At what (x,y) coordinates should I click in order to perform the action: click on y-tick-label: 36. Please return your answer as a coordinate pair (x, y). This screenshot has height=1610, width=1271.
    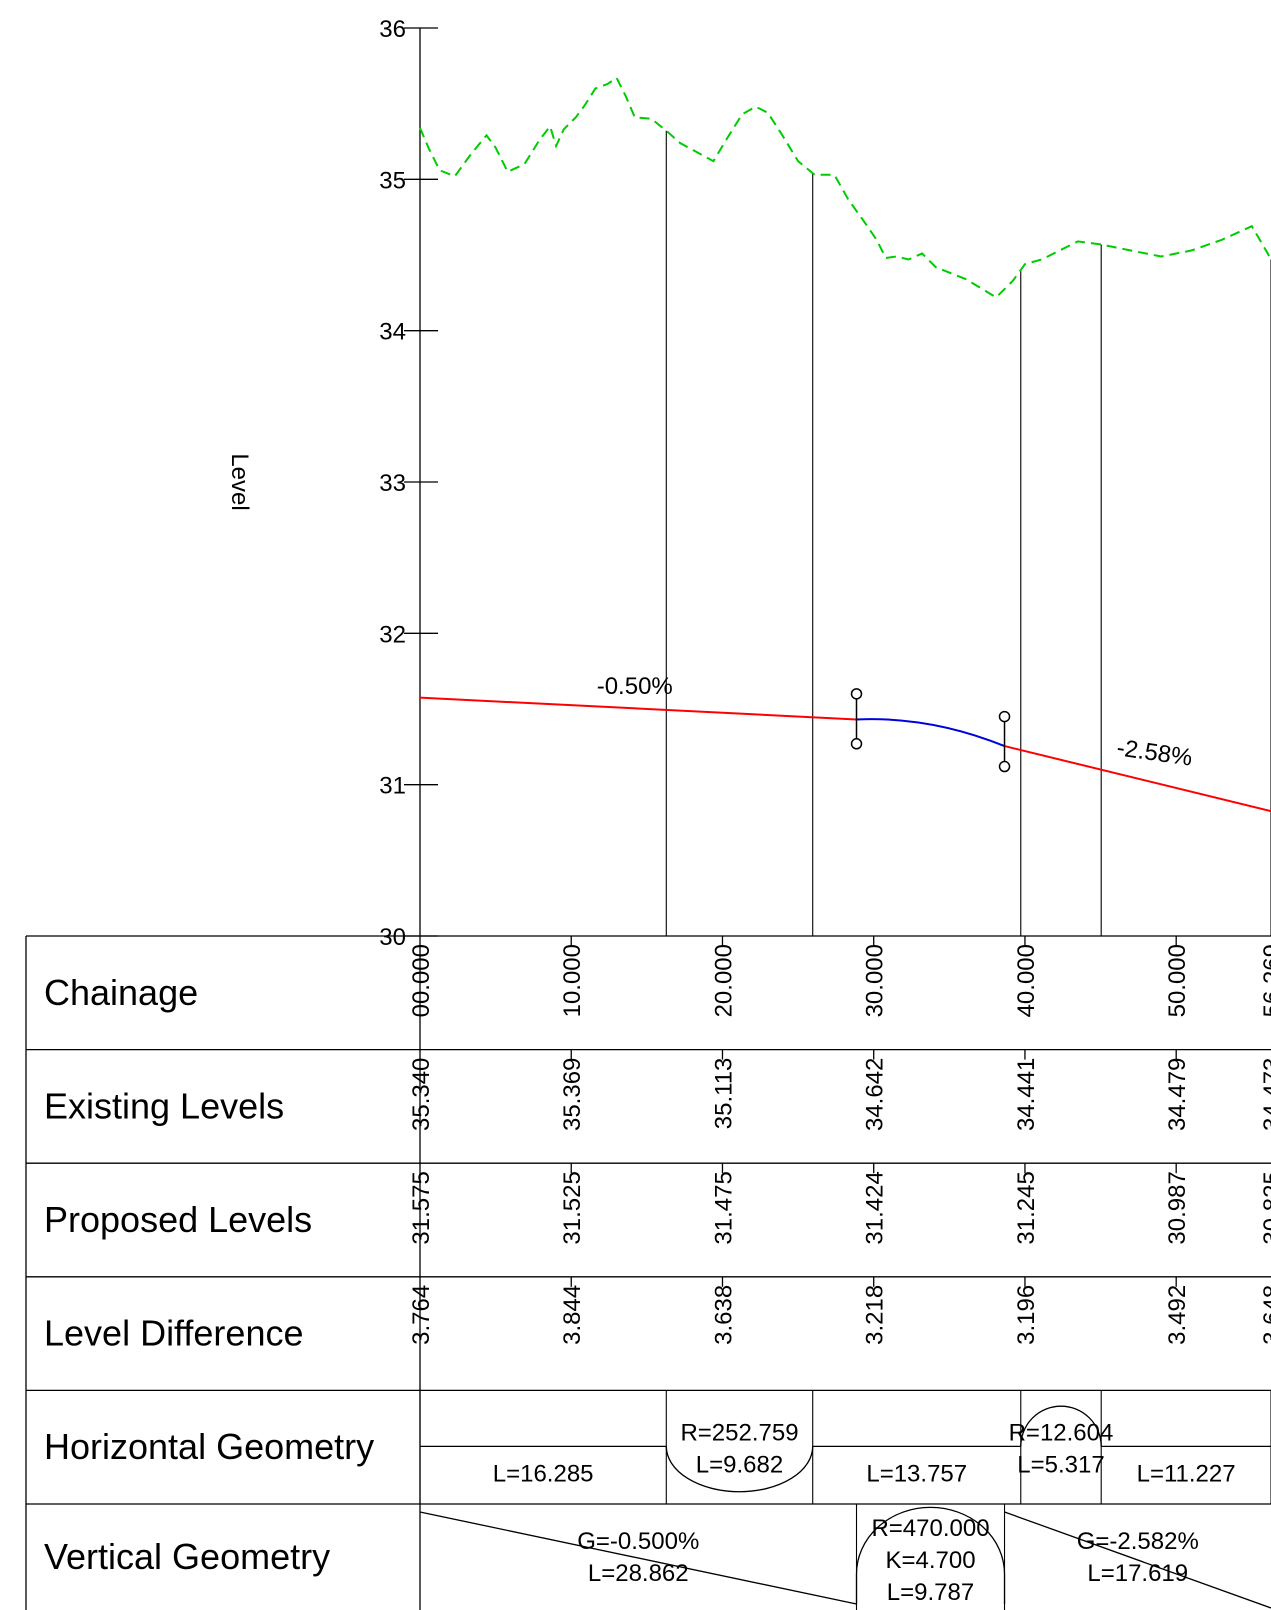
    Looking at the image, I should click on (392, 29).